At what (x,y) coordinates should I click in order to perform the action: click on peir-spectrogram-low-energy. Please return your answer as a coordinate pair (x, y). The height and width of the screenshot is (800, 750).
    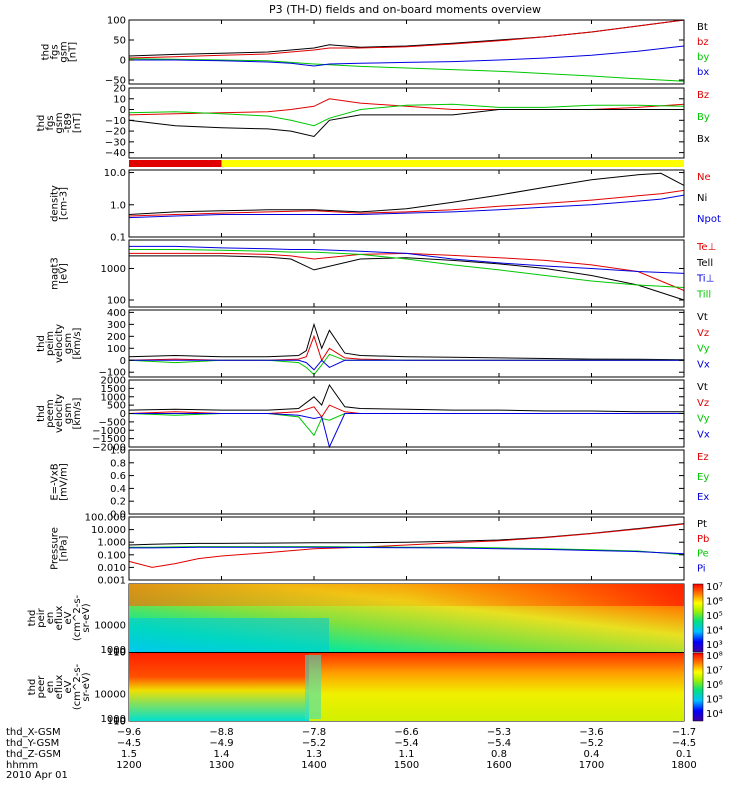
    Looking at the image, I should click on (229, 635).